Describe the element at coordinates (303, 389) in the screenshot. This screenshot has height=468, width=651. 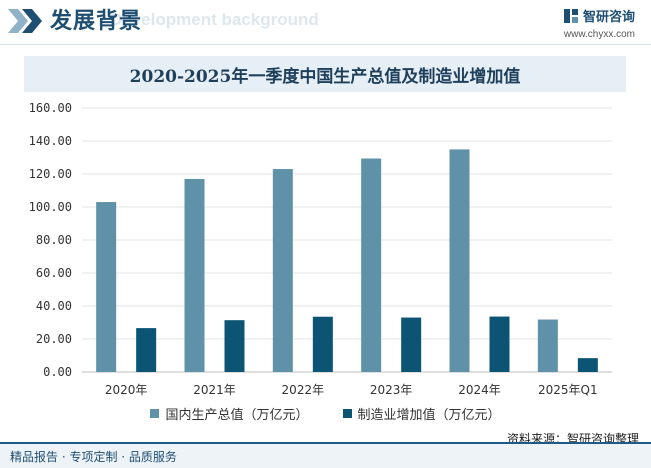
I see `x-tick-label: 2022年` at that location.